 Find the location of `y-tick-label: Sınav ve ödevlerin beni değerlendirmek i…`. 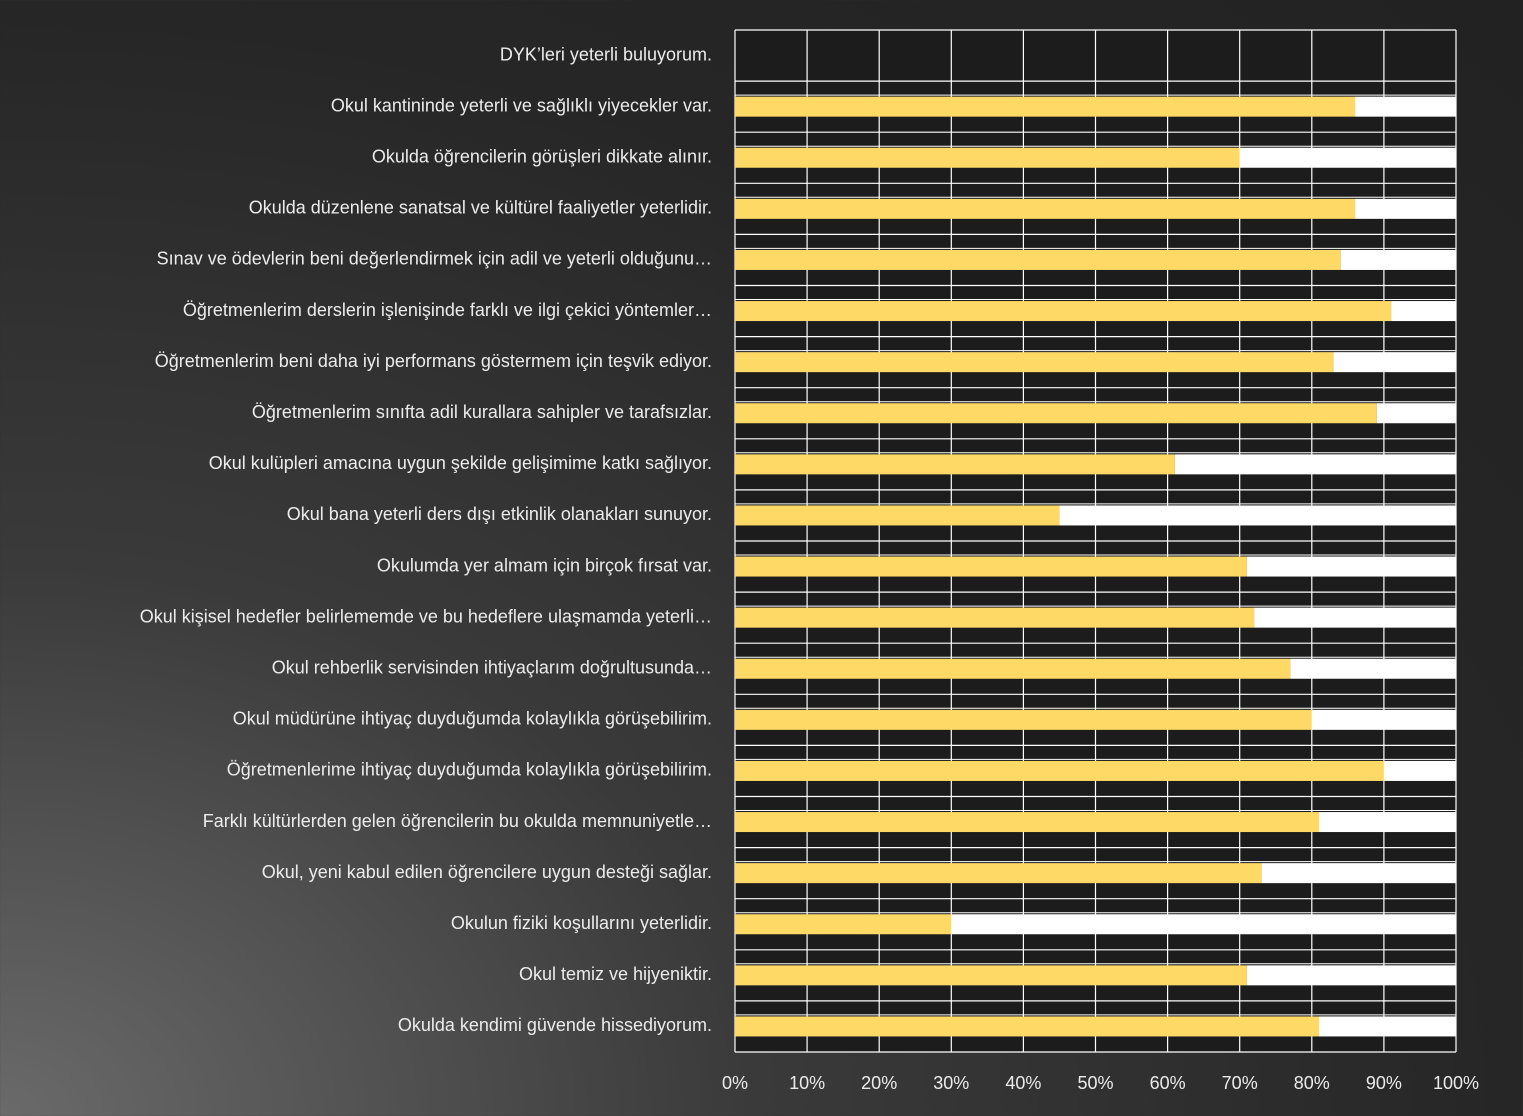

y-tick-label: Sınav ve ödevlerin beni değerlendirmek i… is located at coordinates (434, 259).